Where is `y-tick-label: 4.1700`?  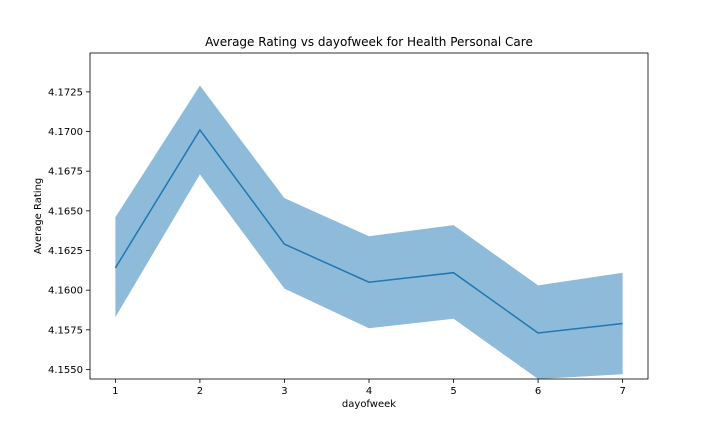
y-tick-label: 4.1700 is located at coordinates (65, 132).